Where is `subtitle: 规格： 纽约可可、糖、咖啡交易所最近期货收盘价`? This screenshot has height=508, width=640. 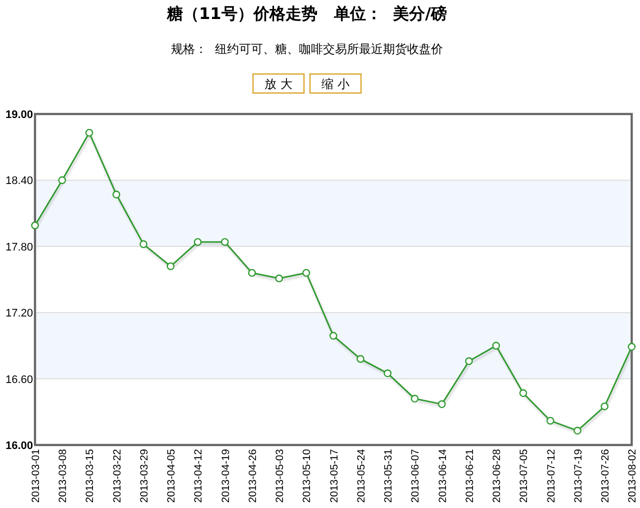
subtitle: 规格： 纽约可可、糖、咖啡交易所最近期货收盘价 is located at coordinates (307, 49).